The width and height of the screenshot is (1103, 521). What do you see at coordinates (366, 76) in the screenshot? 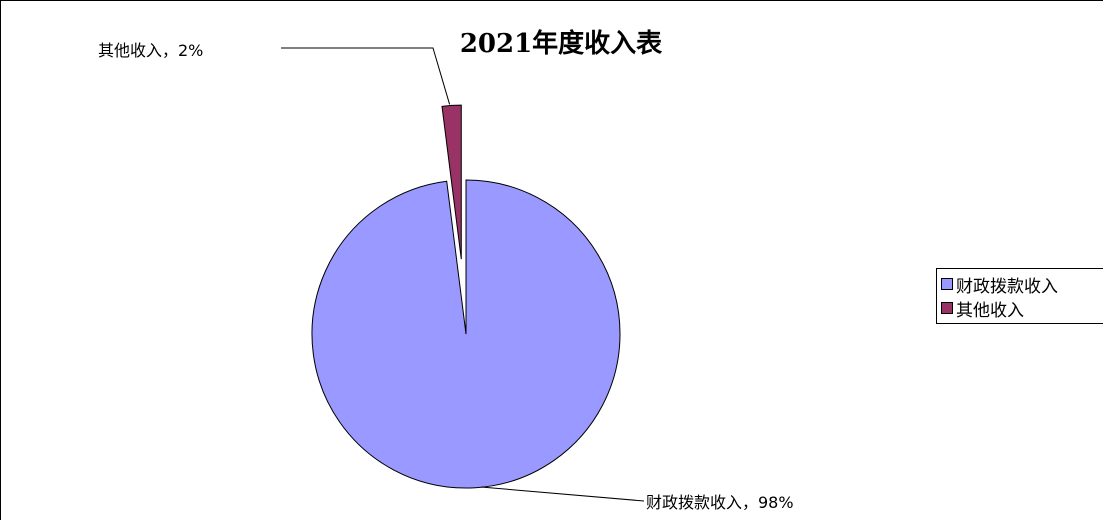
I see `leader-line-other` at bounding box center [366, 76].